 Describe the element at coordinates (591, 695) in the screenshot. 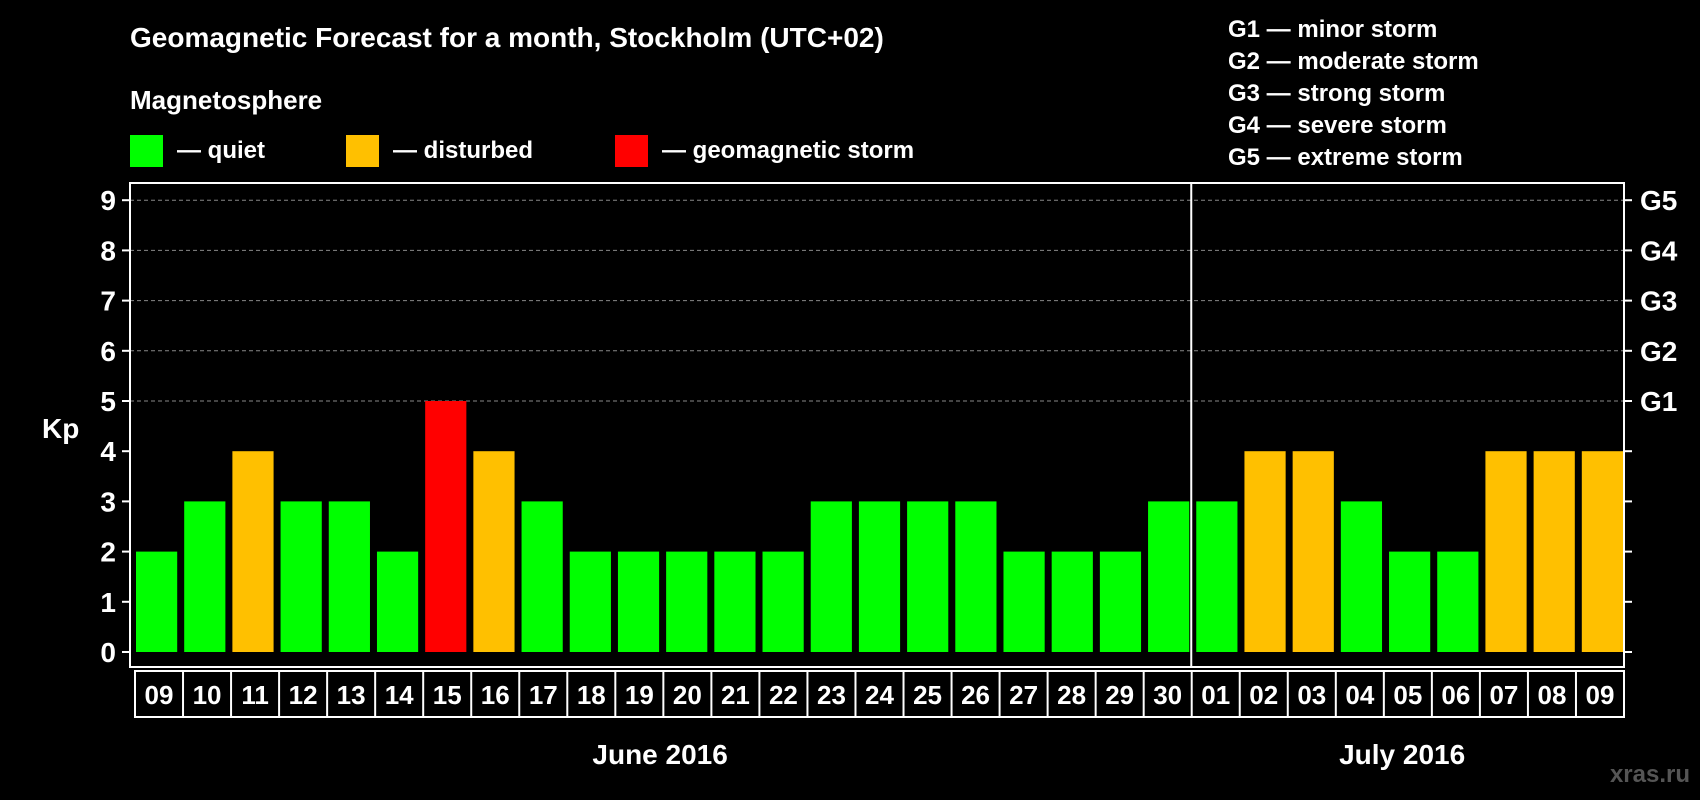

I see `x-tick-label-9: 18` at that location.